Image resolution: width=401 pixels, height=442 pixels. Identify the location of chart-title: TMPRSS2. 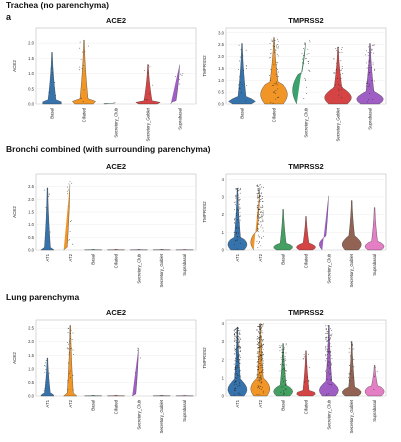
(305, 20).